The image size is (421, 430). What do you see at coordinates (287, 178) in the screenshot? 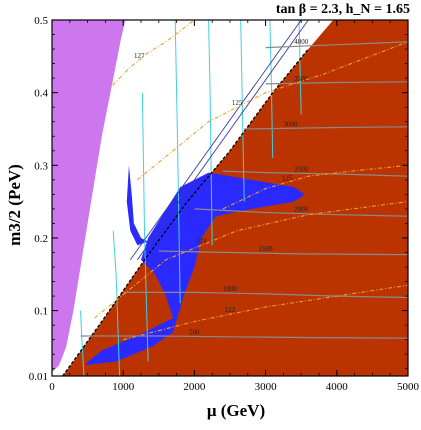
I see `contour-label-10: 125` at bounding box center [287, 178].